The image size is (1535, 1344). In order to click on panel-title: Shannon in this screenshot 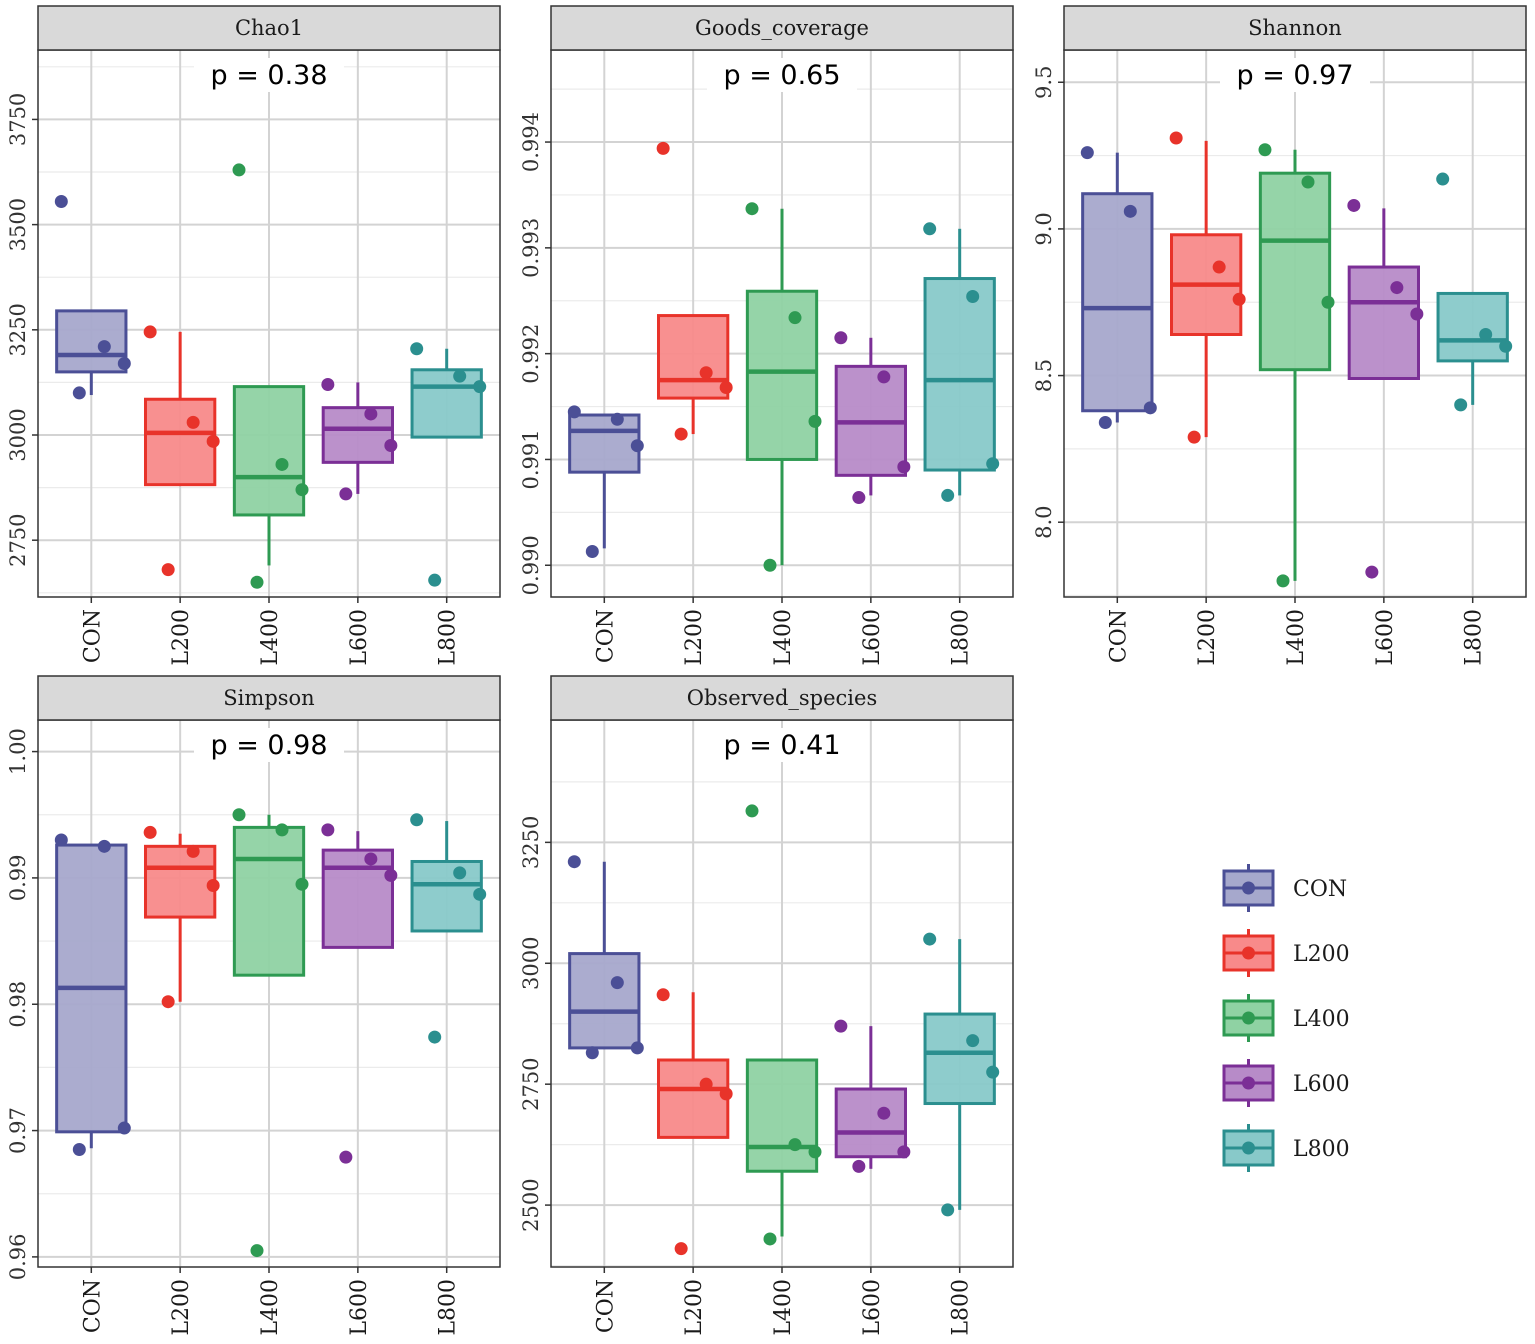, I will do `click(1295, 28)`.